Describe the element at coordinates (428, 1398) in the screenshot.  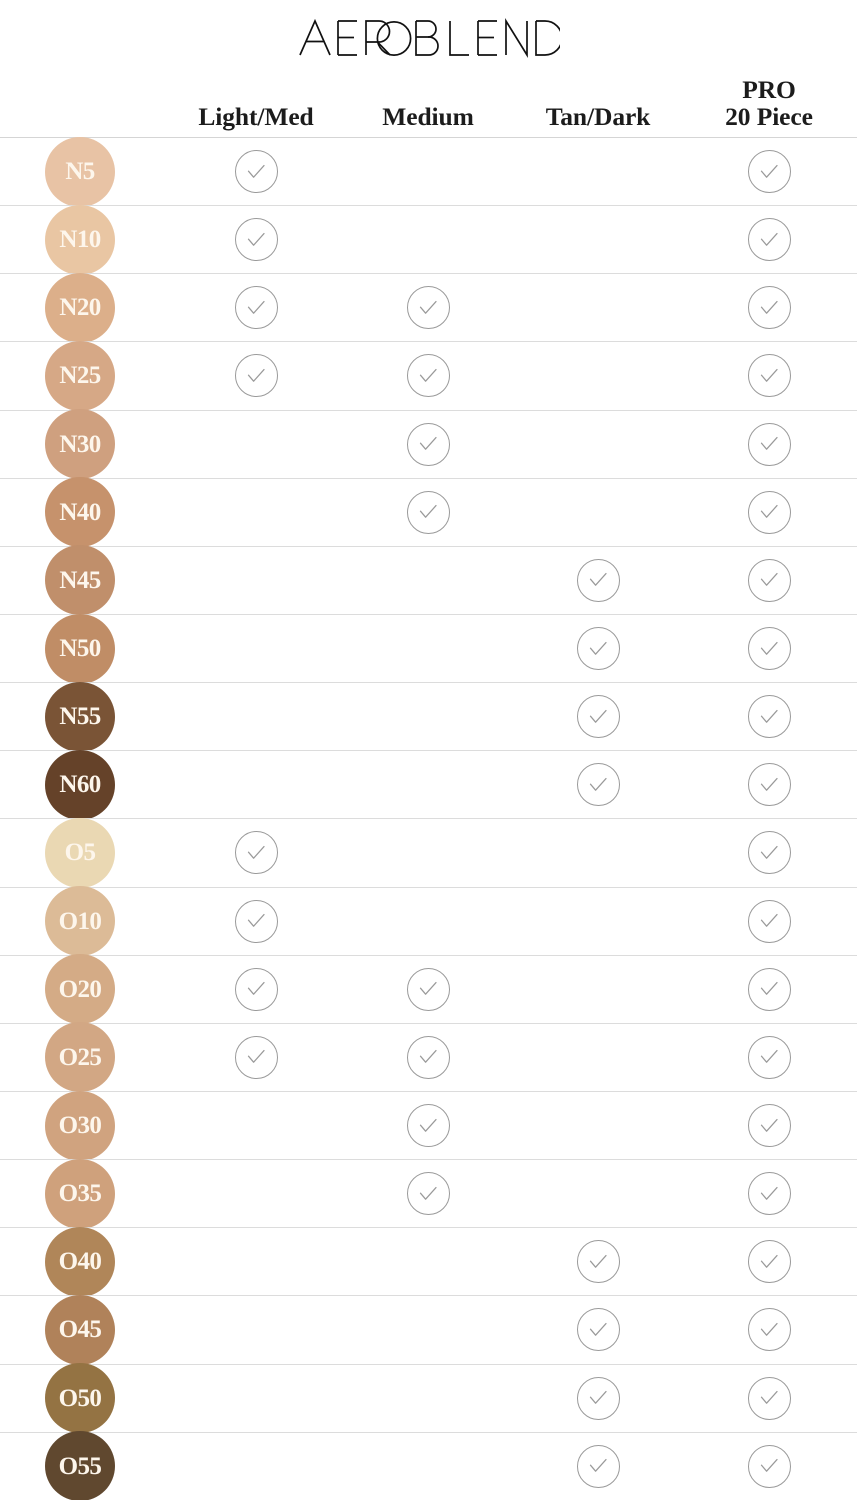
I see `table-row: O50` at that location.